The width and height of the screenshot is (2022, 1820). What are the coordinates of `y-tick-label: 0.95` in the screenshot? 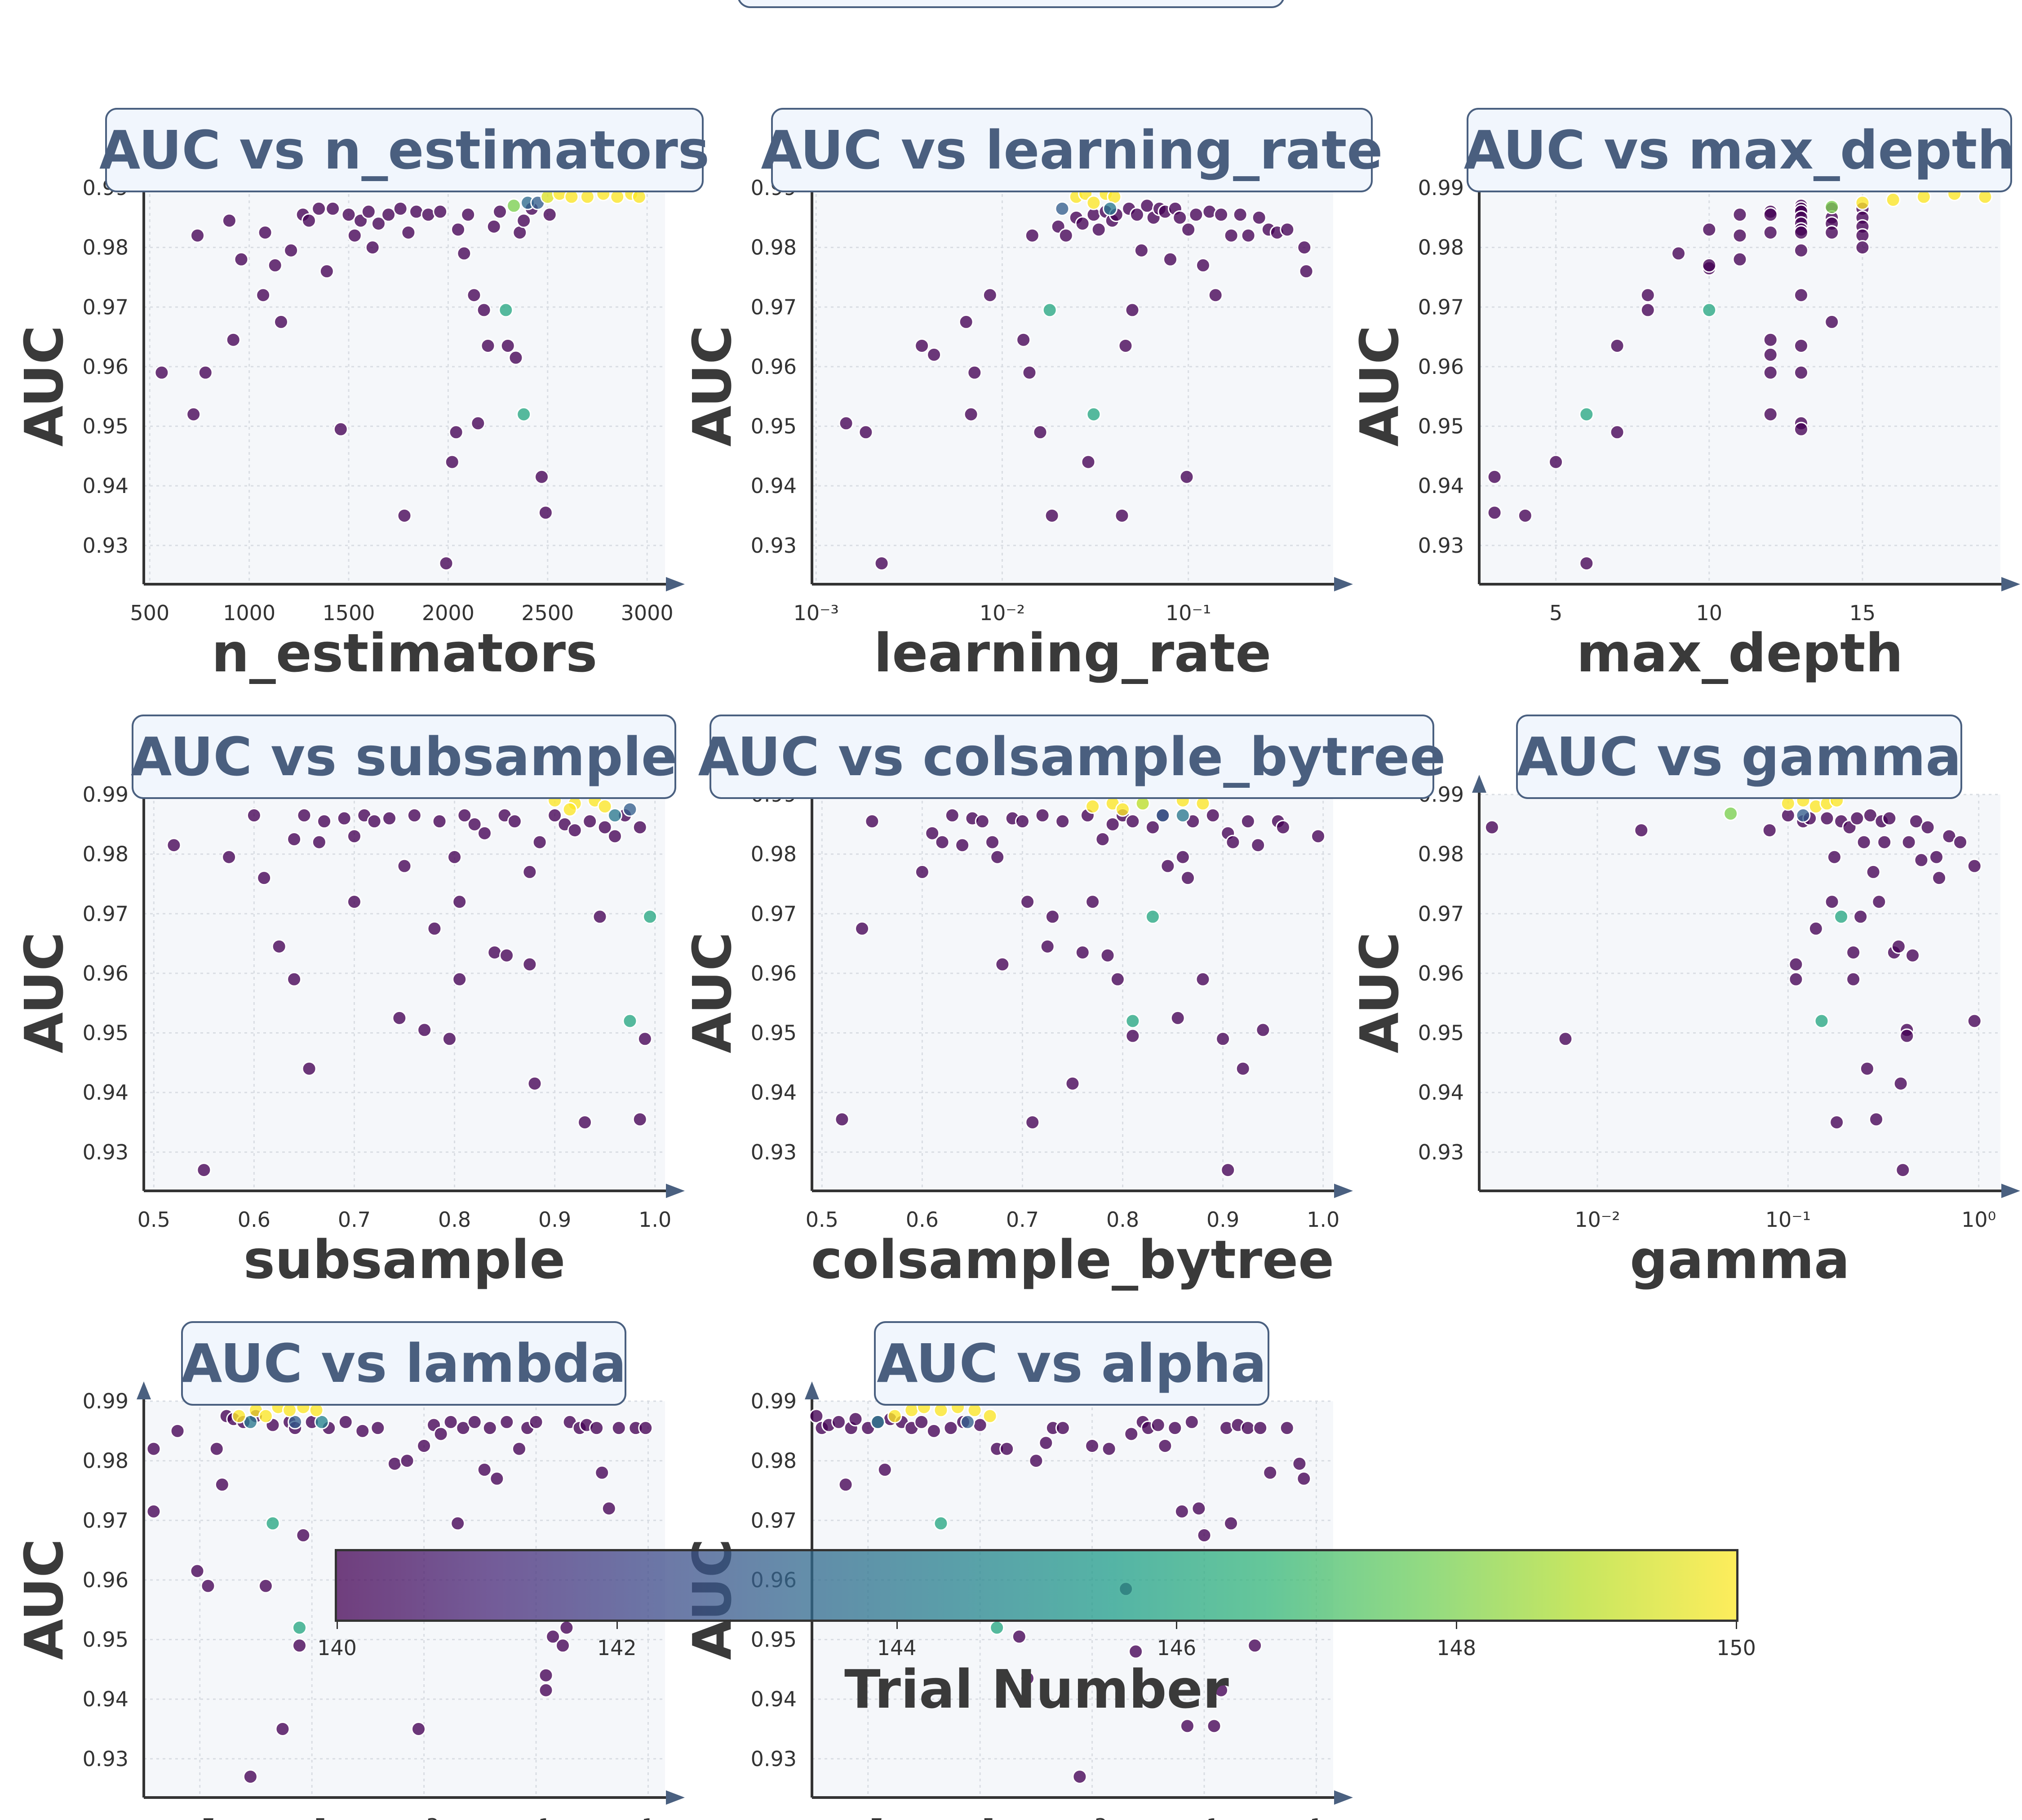 It's located at (106, 1640).